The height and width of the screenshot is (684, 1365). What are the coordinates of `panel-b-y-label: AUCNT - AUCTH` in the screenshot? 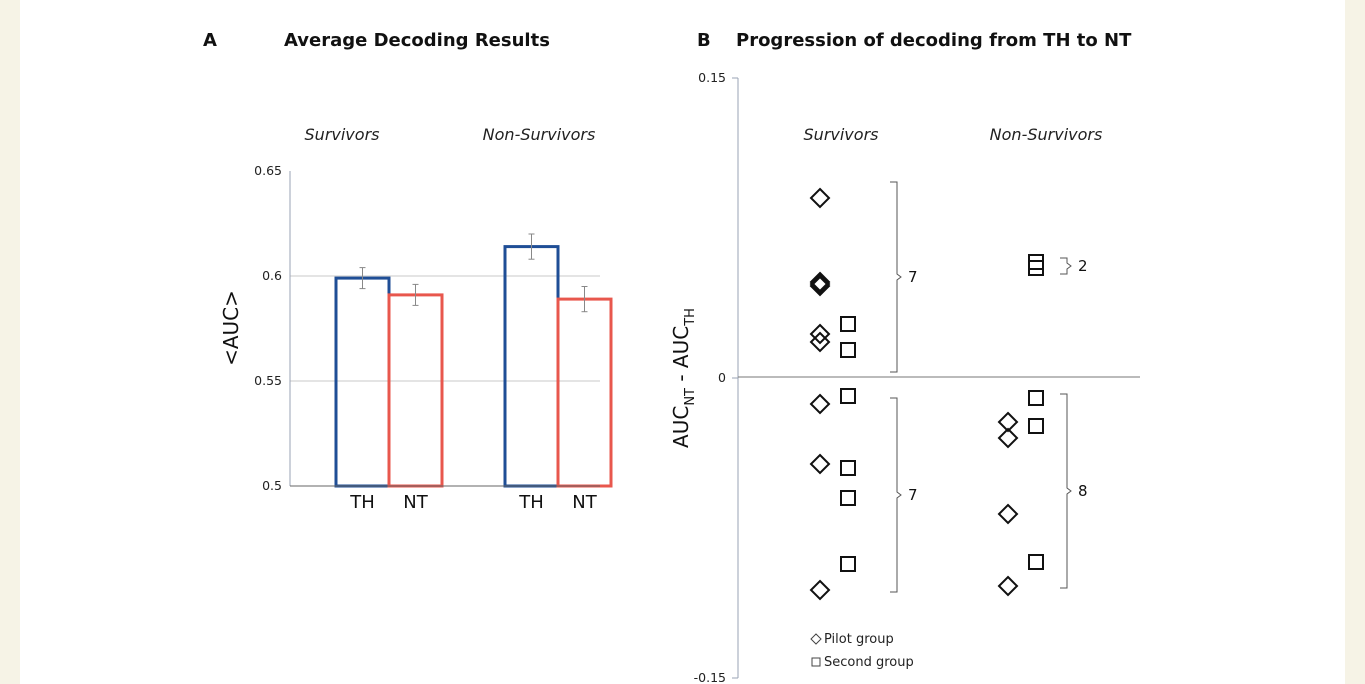 It's located at (683, 378).